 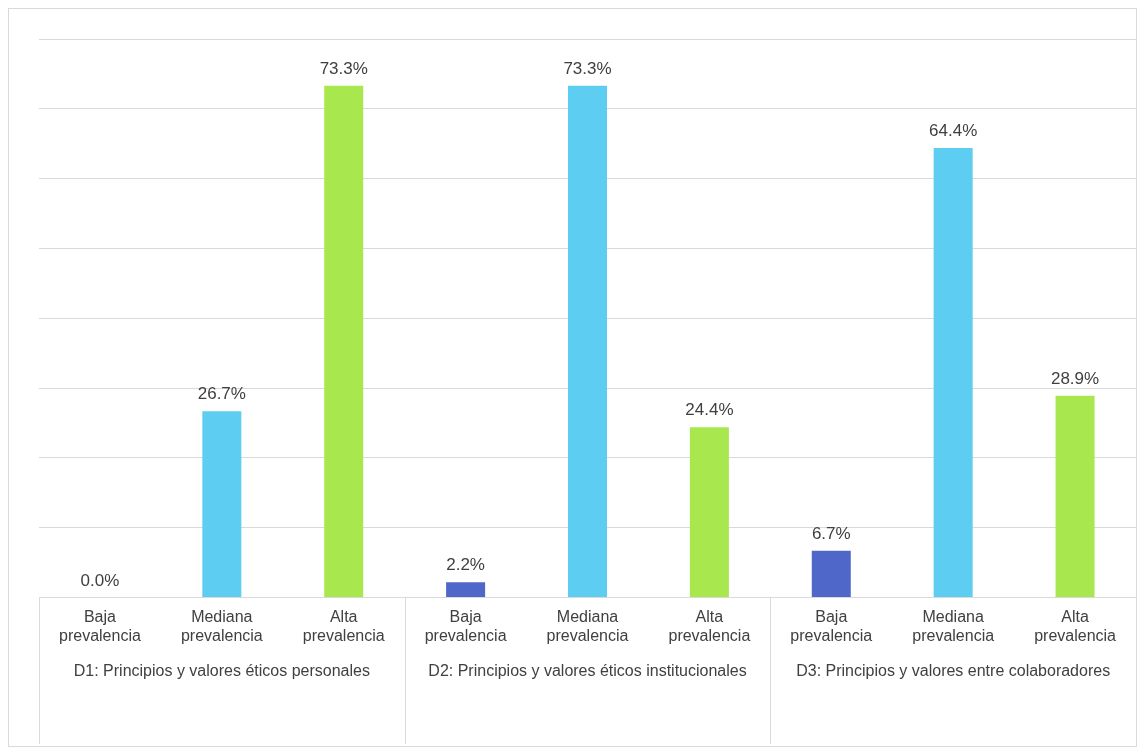 I want to click on data-label: 28.9%, so click(x=1075, y=378).